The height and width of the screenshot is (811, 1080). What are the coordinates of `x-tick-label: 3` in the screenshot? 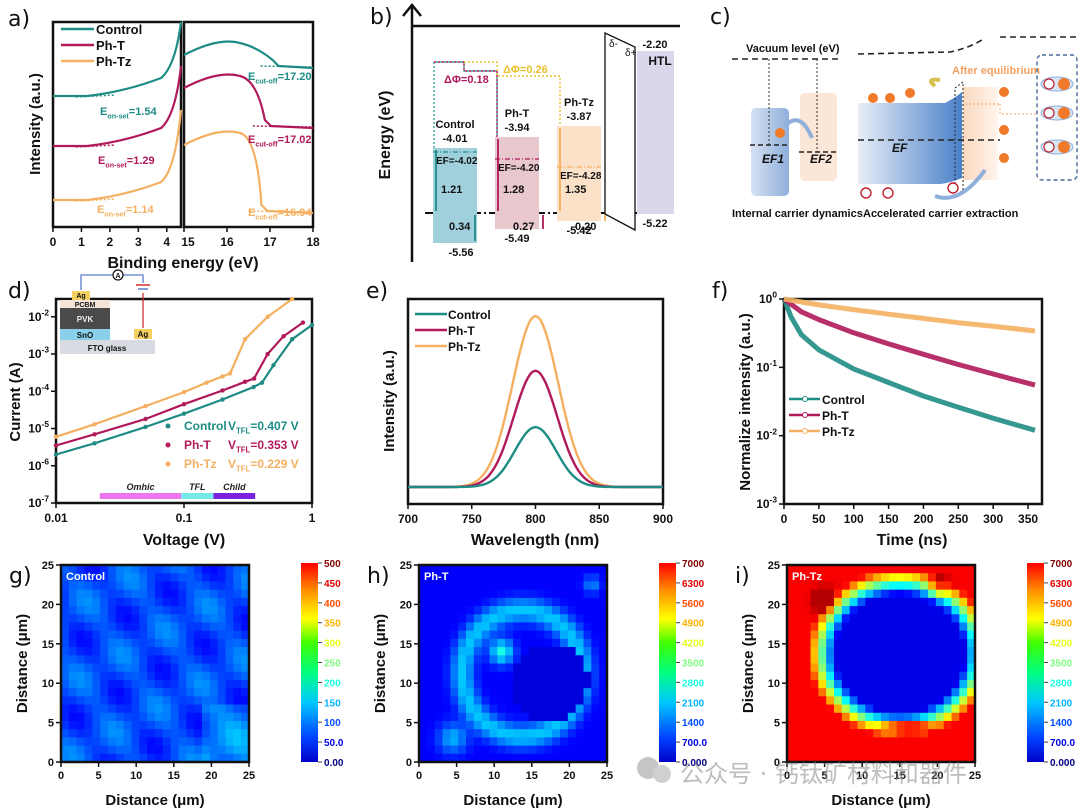 It's located at (138, 242).